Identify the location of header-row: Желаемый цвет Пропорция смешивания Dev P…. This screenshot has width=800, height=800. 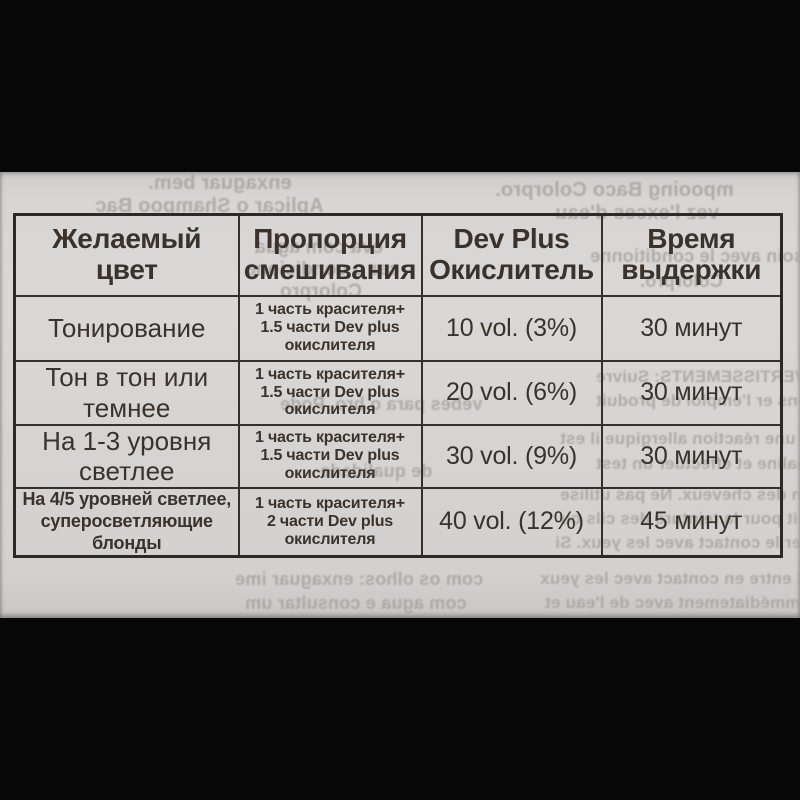
(398, 255).